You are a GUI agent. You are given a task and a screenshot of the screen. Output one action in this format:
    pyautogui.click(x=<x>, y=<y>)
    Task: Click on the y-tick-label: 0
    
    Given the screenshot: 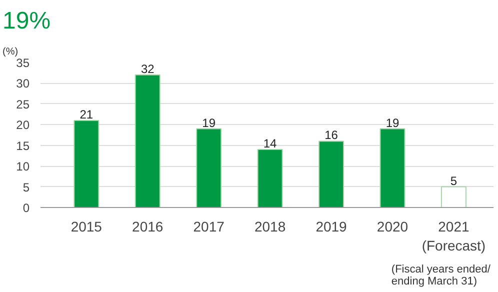 What is the action you would take?
    pyautogui.click(x=26, y=208)
    